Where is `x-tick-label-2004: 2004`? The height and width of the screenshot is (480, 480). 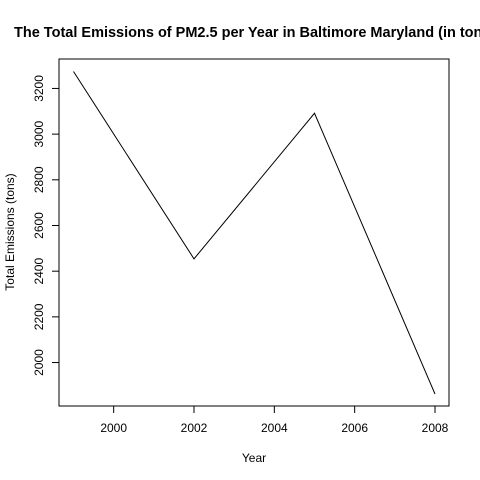
x-tick-label-2004: 2004 is located at coordinates (274, 428).